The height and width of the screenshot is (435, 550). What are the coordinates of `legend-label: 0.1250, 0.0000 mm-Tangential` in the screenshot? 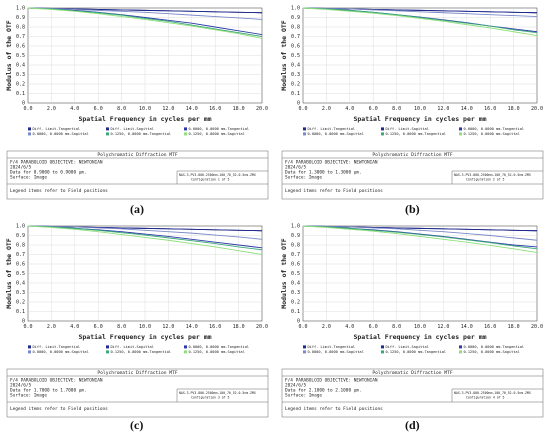 It's located at (141, 352).